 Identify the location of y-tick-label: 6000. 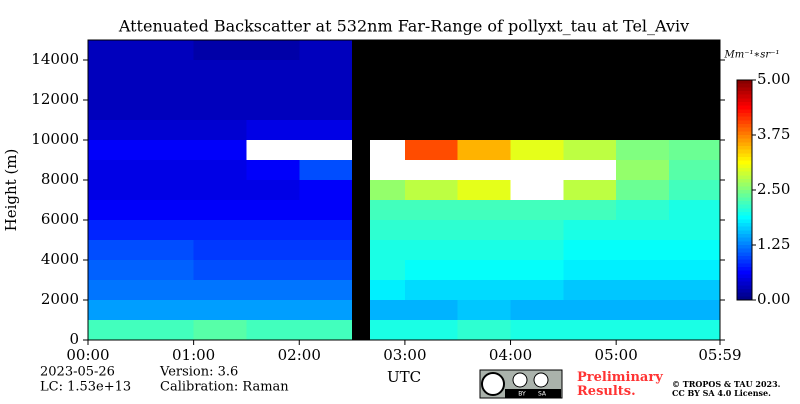
(60, 219).